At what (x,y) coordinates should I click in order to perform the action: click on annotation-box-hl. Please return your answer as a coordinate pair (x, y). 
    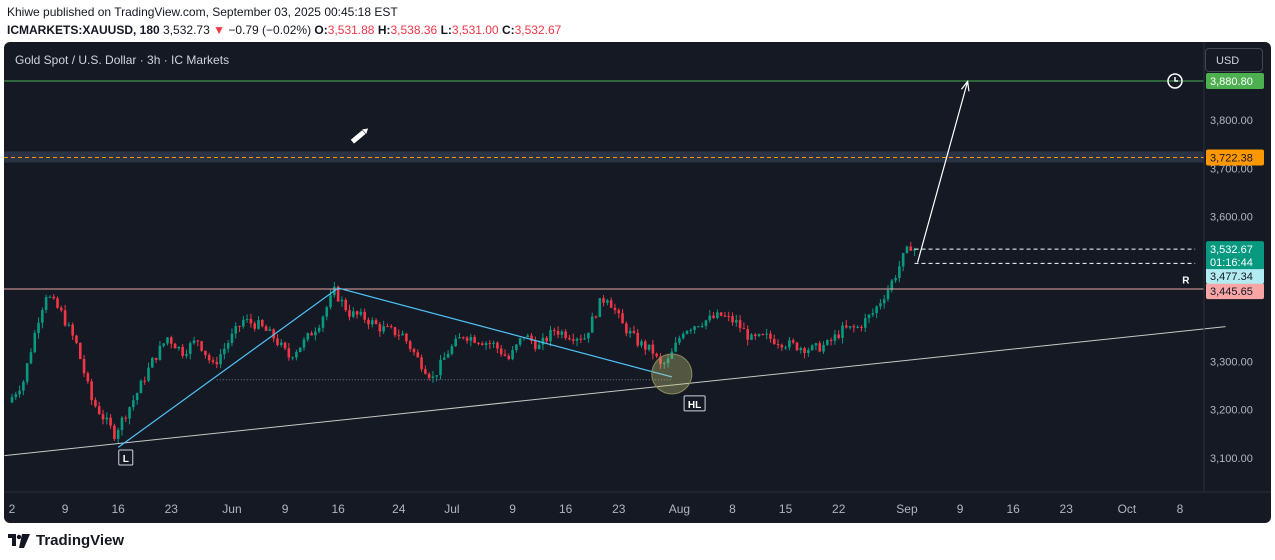
    Looking at the image, I should click on (694, 403).